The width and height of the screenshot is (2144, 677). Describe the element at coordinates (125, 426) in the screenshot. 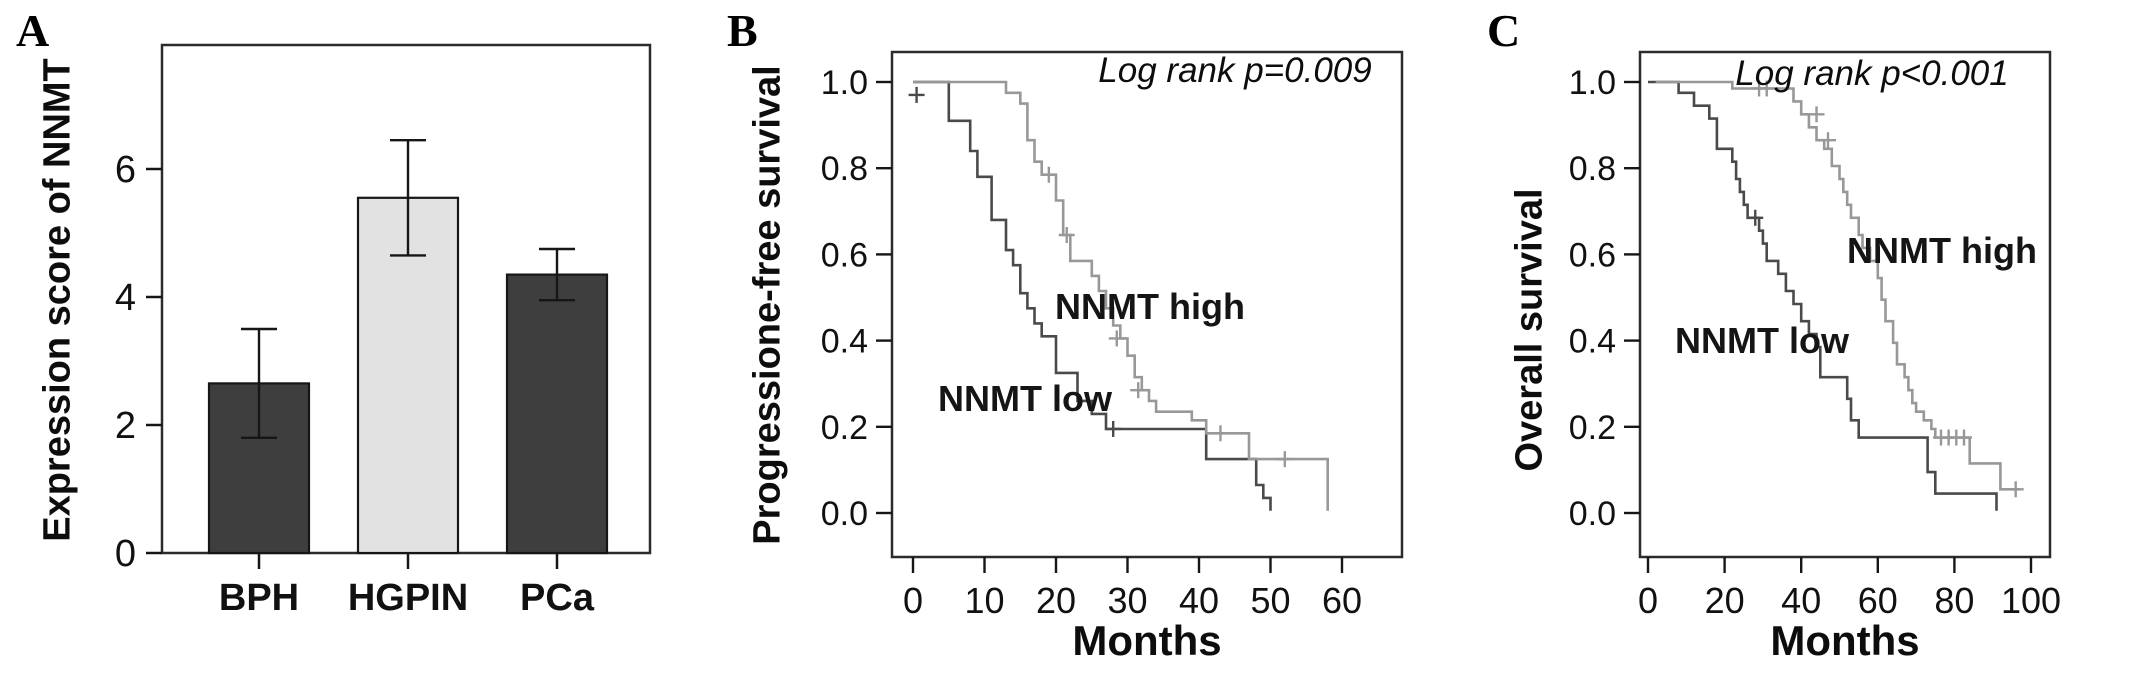

I see `panel-a-y-tick-label: 2` at that location.